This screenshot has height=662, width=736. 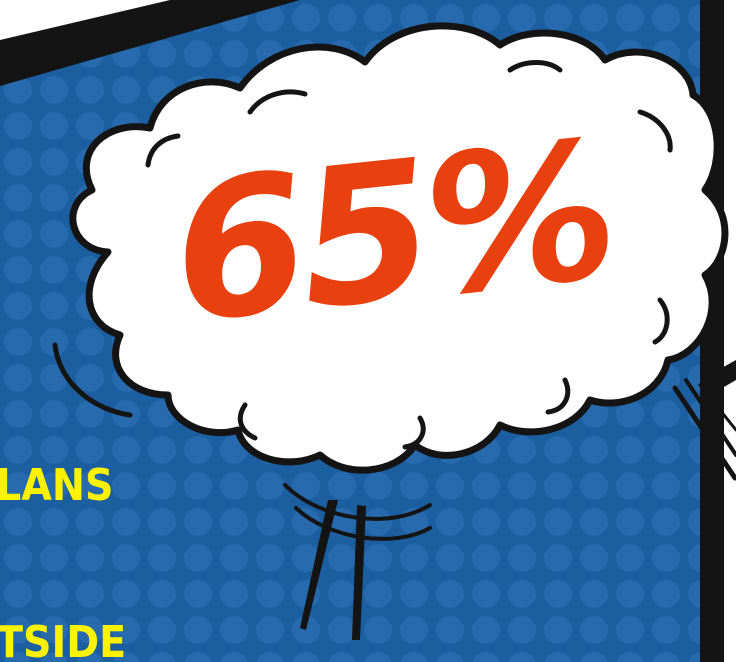 I want to click on text-fragment-lans: LANS, so click(x=57, y=485).